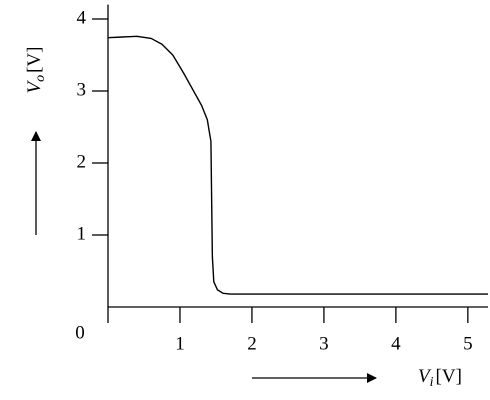 This screenshot has width=490, height=400. What do you see at coordinates (36, 70) in the screenshot?
I see `y-axis-label: Vo[V]` at bounding box center [36, 70].